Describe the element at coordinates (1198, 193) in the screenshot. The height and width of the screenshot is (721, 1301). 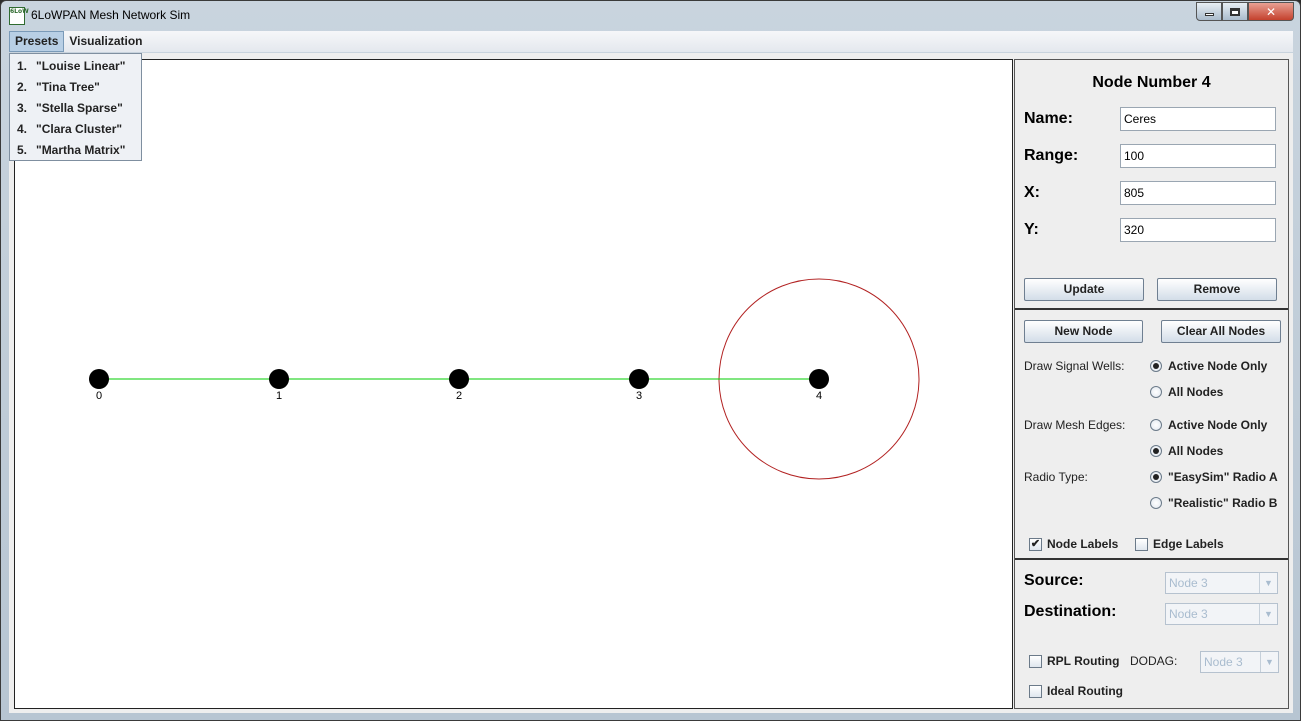
I see `x-field: 805` at that location.